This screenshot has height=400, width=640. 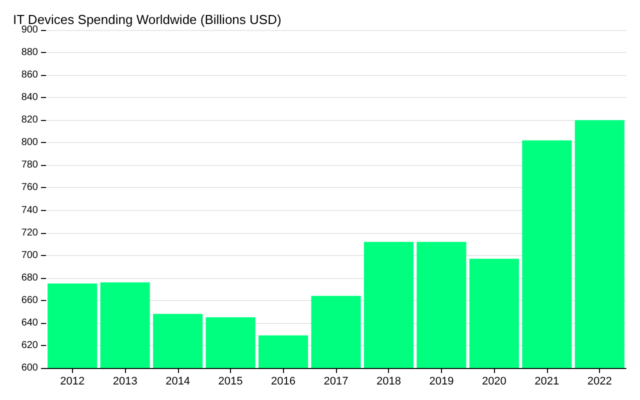 I want to click on y-tick-label: 700, so click(x=29, y=255).